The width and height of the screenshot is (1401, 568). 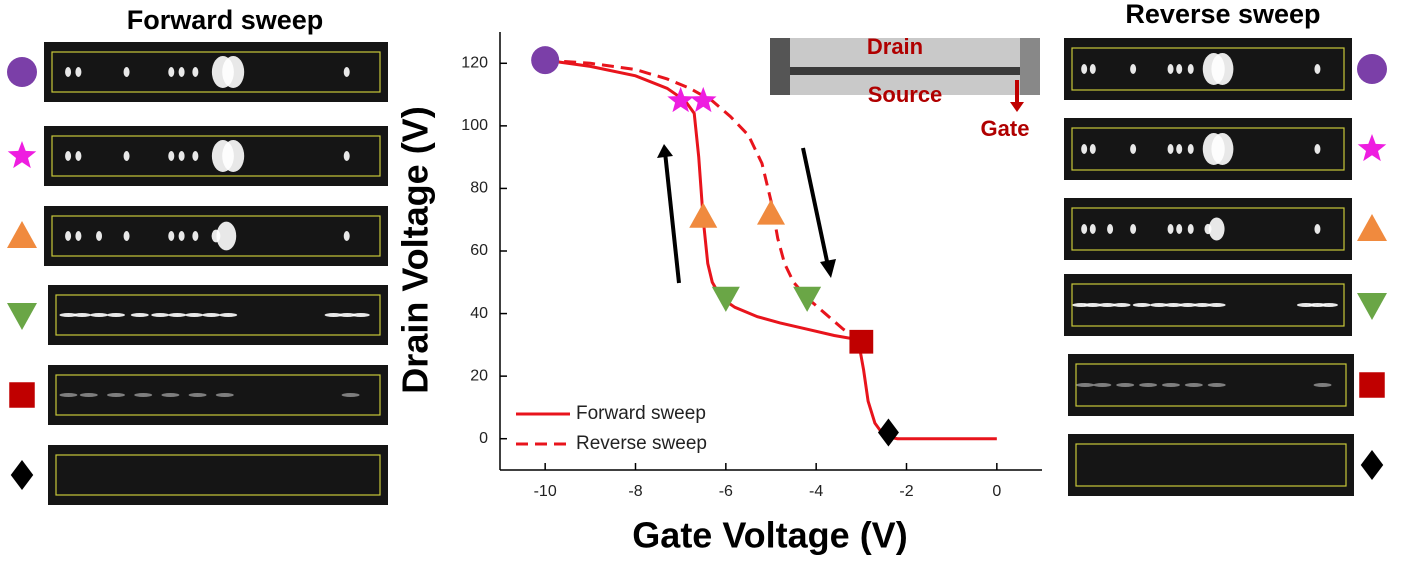 What do you see at coordinates (641, 413) in the screenshot?
I see `legend-label: Forward sweep` at bounding box center [641, 413].